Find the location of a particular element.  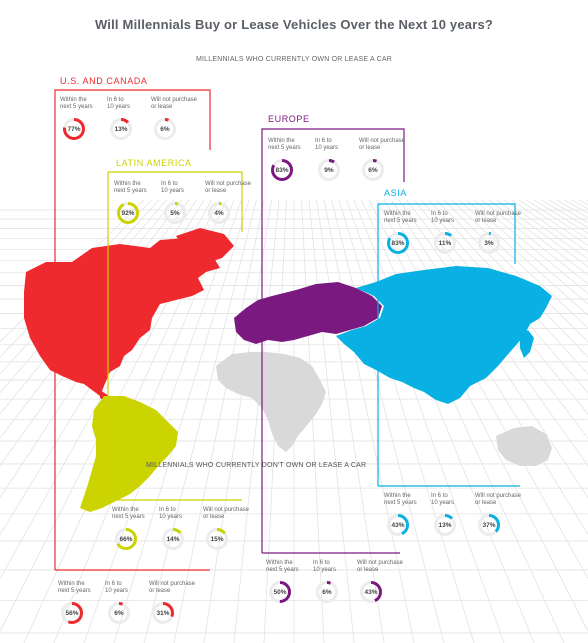

panel-europe-dont-own-col-0: Within the next 5 years 50% is located at coordinates (291, 581).